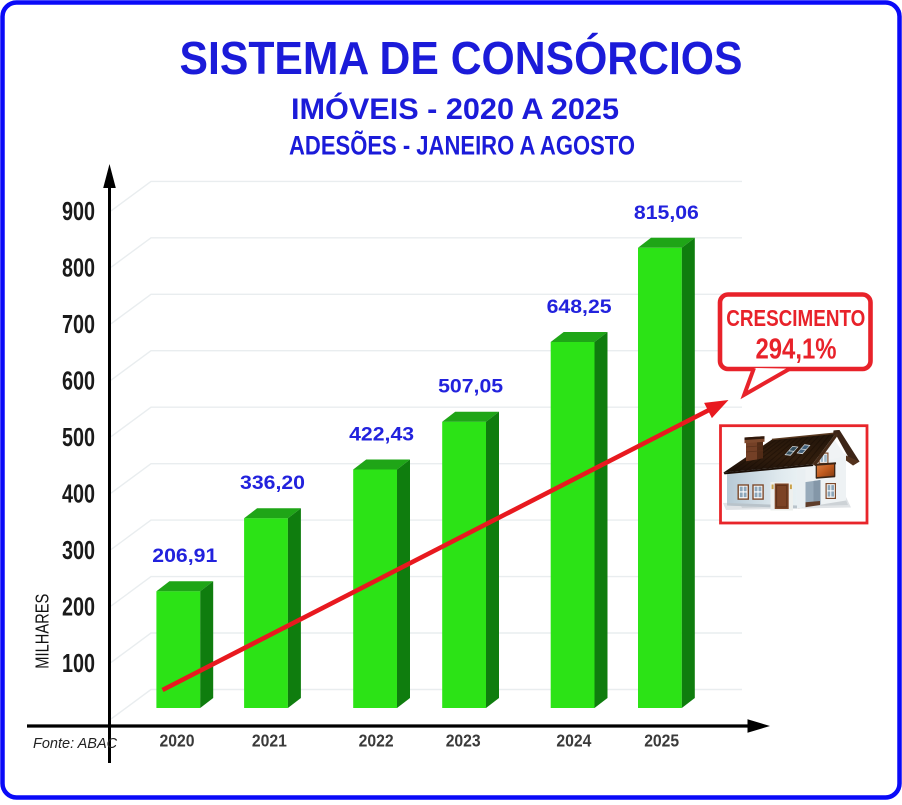 The width and height of the screenshot is (902, 805). I want to click on svg-text: 700, so click(78, 325).